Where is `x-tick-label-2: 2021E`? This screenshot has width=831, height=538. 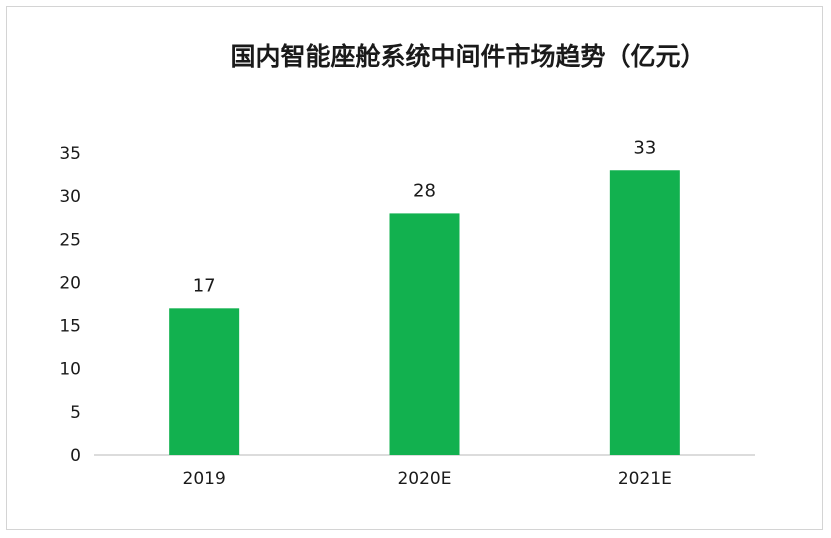 x-tick-label-2: 2021E is located at coordinates (645, 479).